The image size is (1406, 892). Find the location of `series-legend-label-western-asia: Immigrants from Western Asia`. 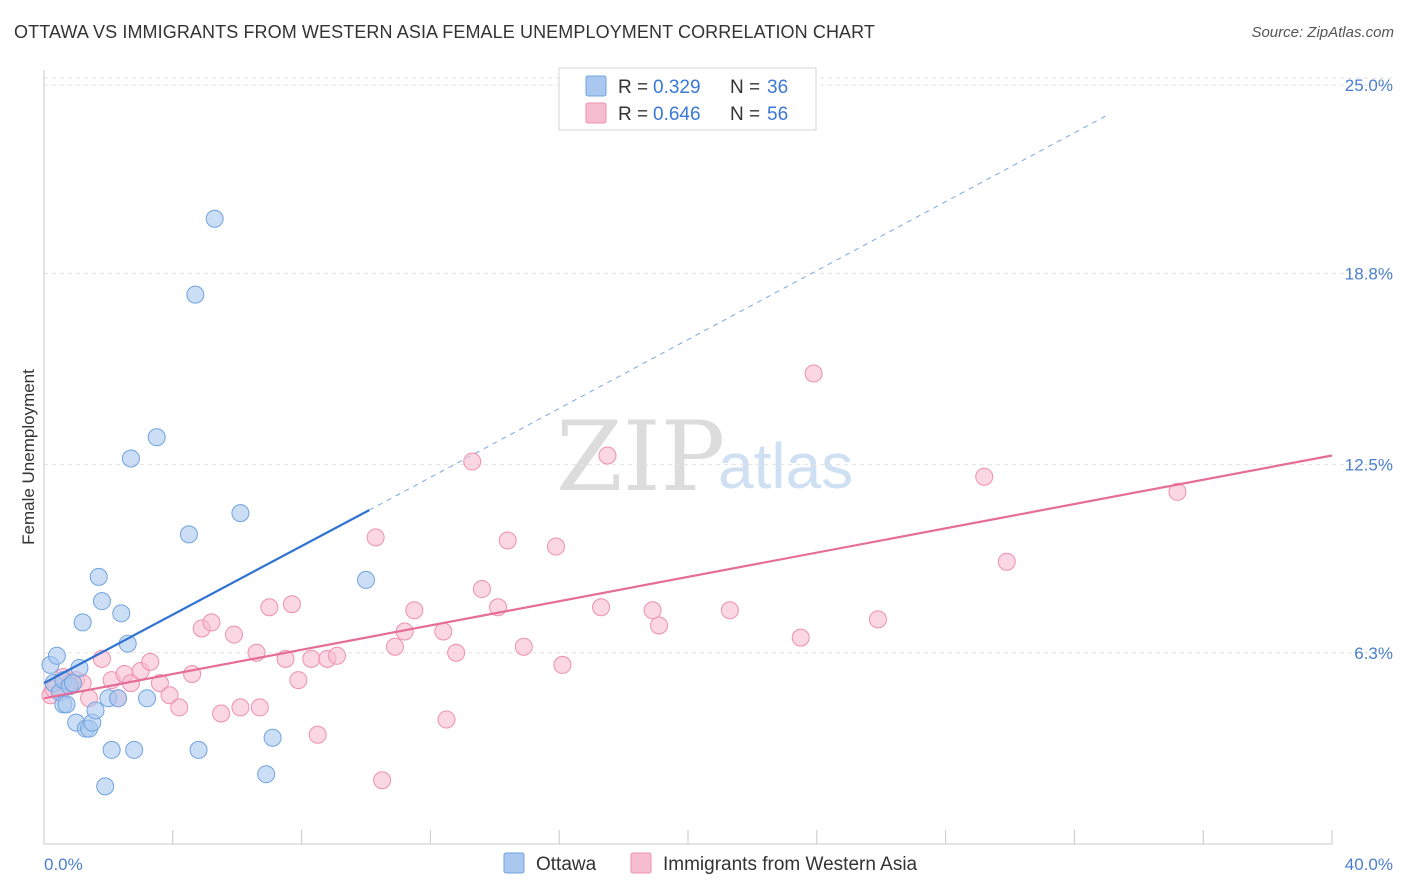

series-legend-label-western-asia: Immigrants from Western Asia is located at coordinates (790, 864).